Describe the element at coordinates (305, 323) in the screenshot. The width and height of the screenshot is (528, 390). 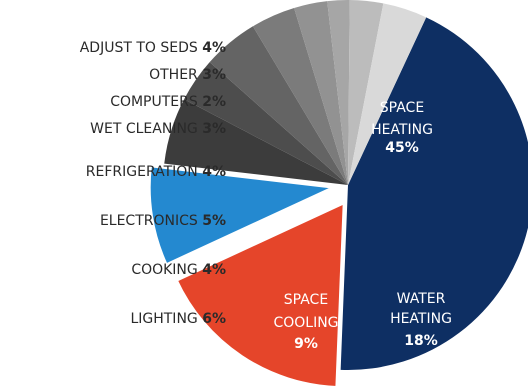
I see `slice-label-space-cooling-line2: COOLING` at that location.